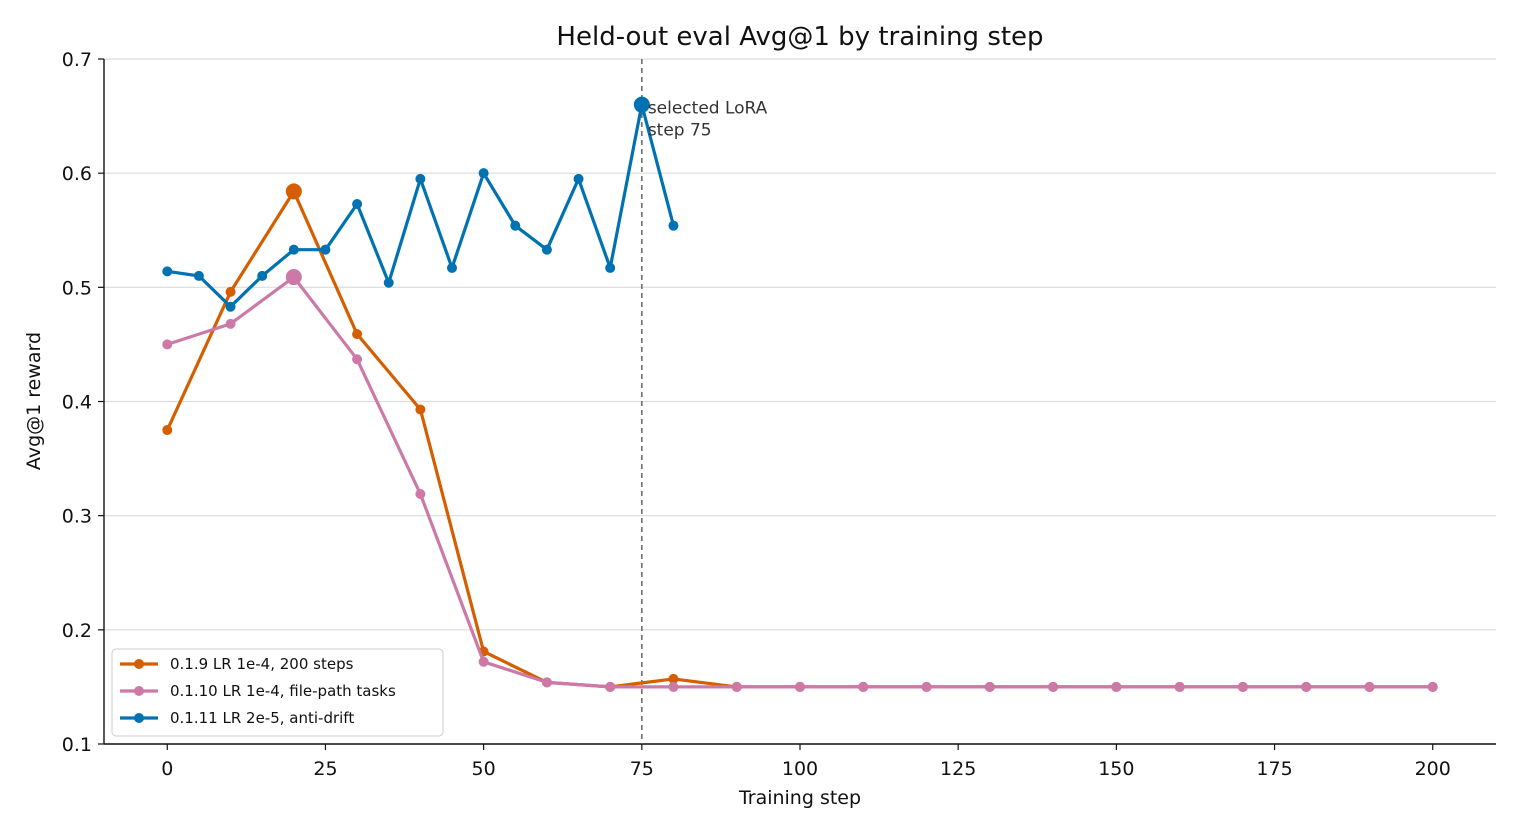 The height and width of the screenshot is (836, 1520). I want to click on annotation-text: step 75, so click(680, 131).